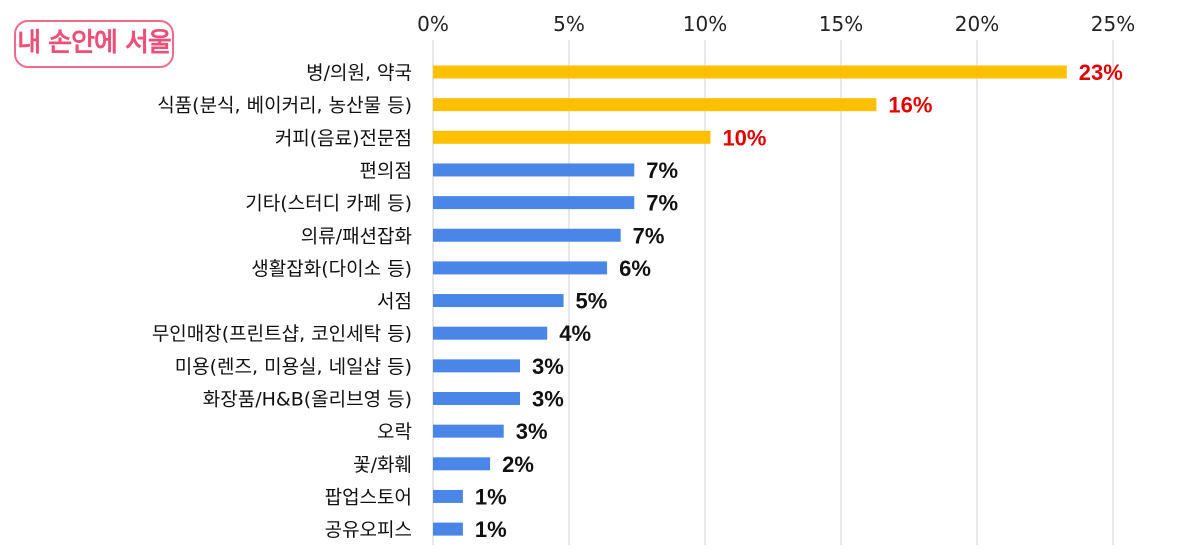 Image resolution: width=1200 pixels, height=560 pixels. What do you see at coordinates (1101, 72) in the screenshot?
I see `value-label: 23%` at bounding box center [1101, 72].